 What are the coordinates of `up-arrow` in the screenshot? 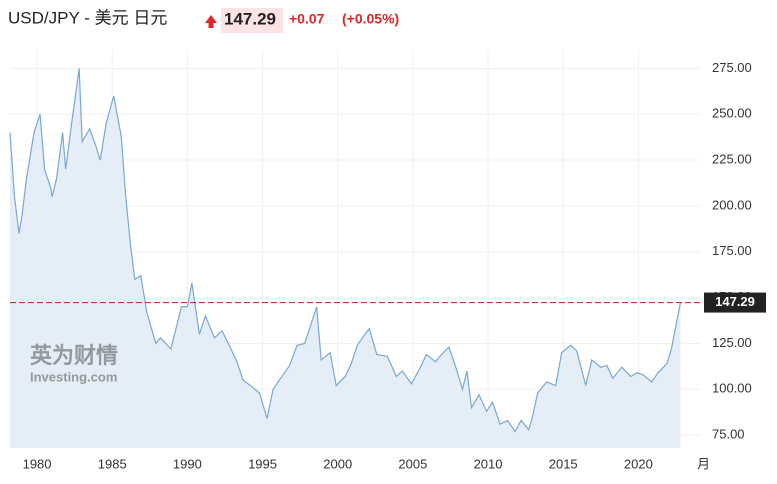 It's located at (211, 21).